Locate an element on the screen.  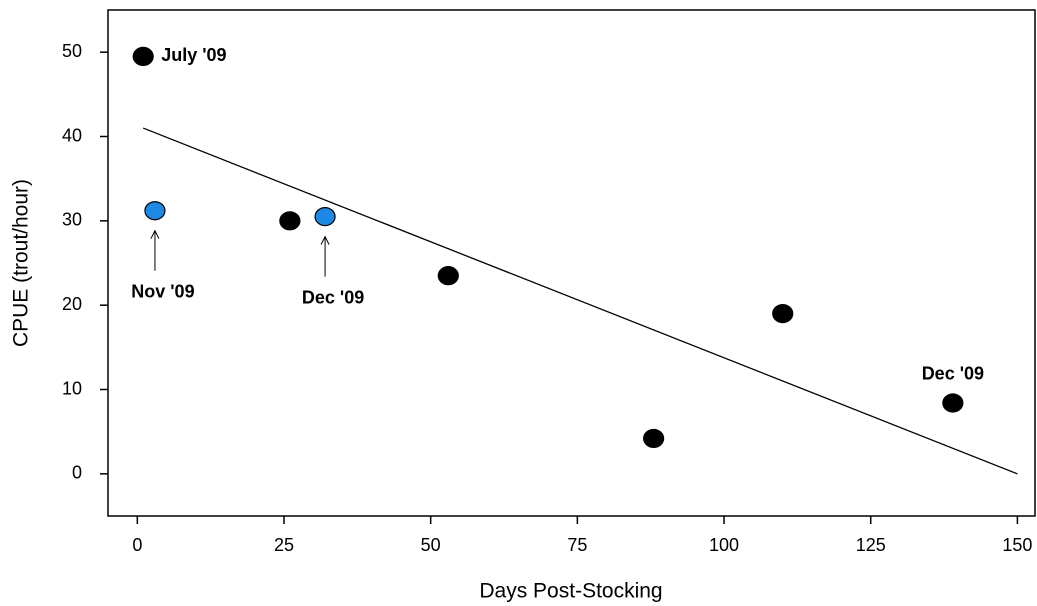
y-tick-label: 40 is located at coordinates (72, 135).